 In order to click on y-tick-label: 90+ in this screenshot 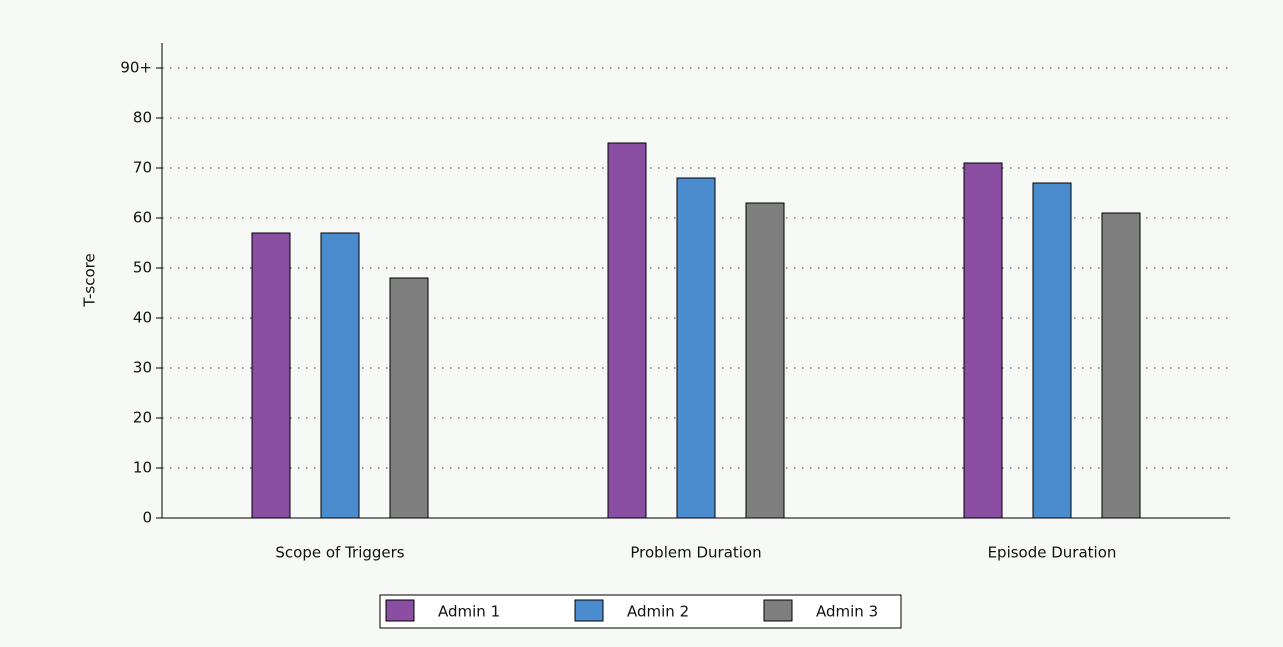, I will do `click(136, 68)`.